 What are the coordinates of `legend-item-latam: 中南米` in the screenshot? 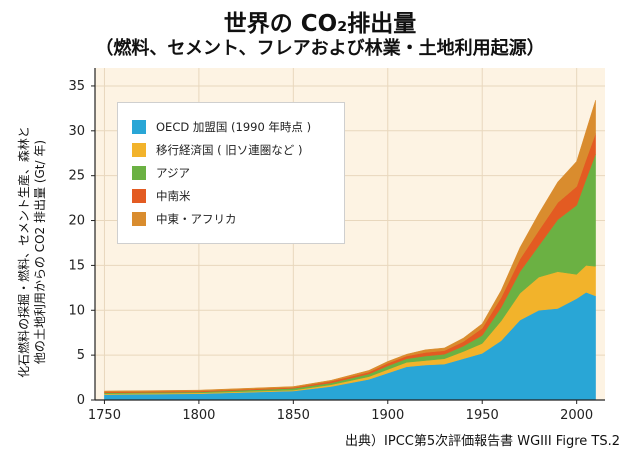 It's located at (161, 196).